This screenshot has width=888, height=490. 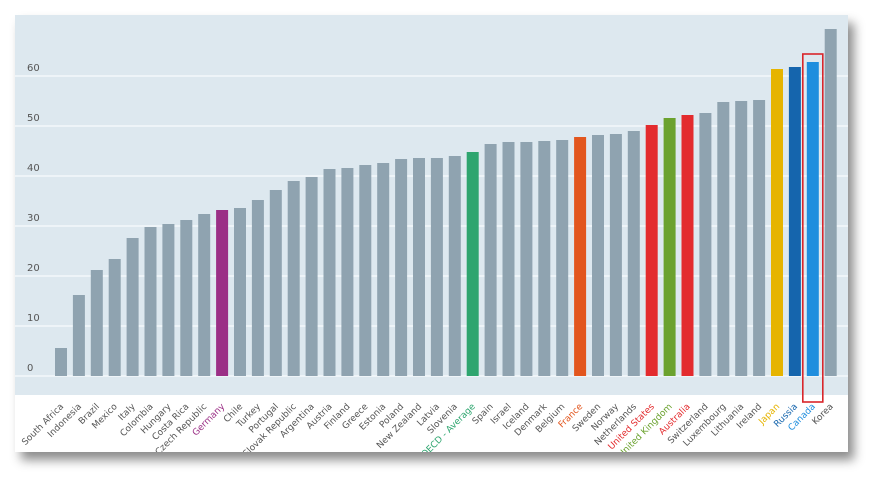 I want to click on bar-canada, so click(x=812, y=219).